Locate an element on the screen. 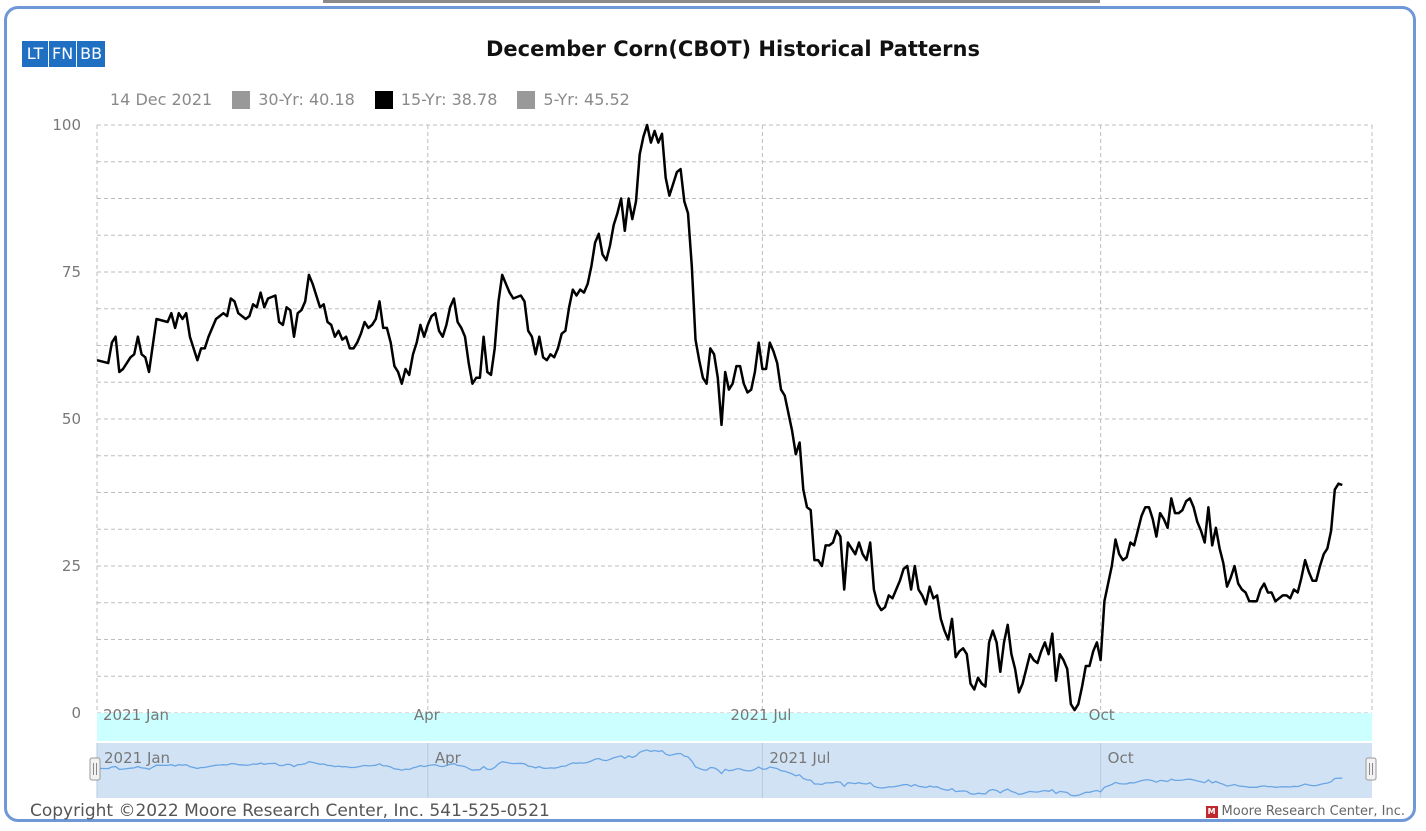 The height and width of the screenshot is (831, 1426). y-tick-label: 0 is located at coordinates (76, 713).